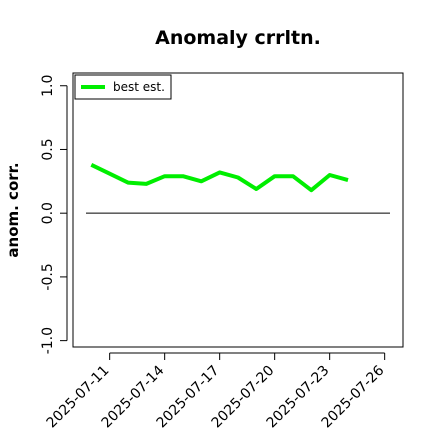 The image size is (440, 440). What do you see at coordinates (48, 149) in the screenshot?
I see `y-tick-label: 0.5` at bounding box center [48, 149].